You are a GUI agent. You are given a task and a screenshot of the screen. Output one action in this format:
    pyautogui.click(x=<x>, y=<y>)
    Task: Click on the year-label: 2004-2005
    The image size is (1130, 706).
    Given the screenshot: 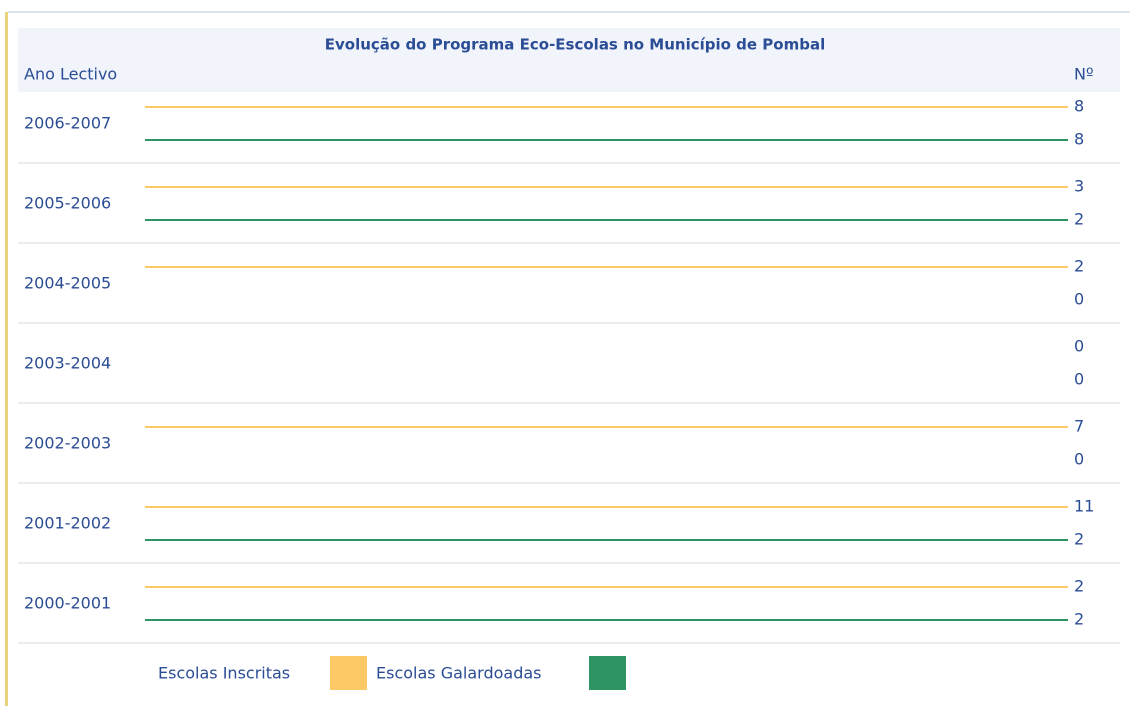 What is the action you would take?
    pyautogui.click(x=67, y=283)
    